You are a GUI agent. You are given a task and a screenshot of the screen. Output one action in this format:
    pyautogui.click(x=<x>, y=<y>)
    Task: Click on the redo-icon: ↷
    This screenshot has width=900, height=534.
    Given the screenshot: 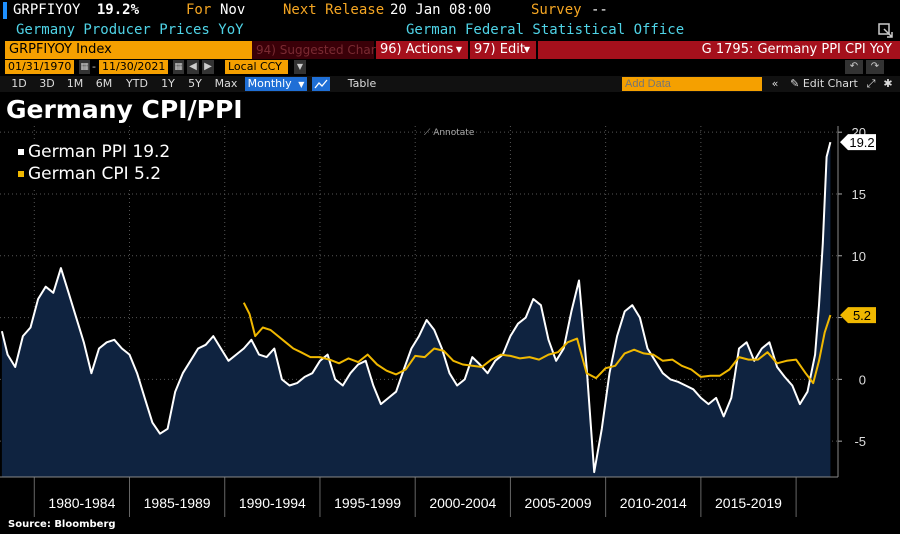 What is the action you would take?
    pyautogui.click(x=875, y=67)
    